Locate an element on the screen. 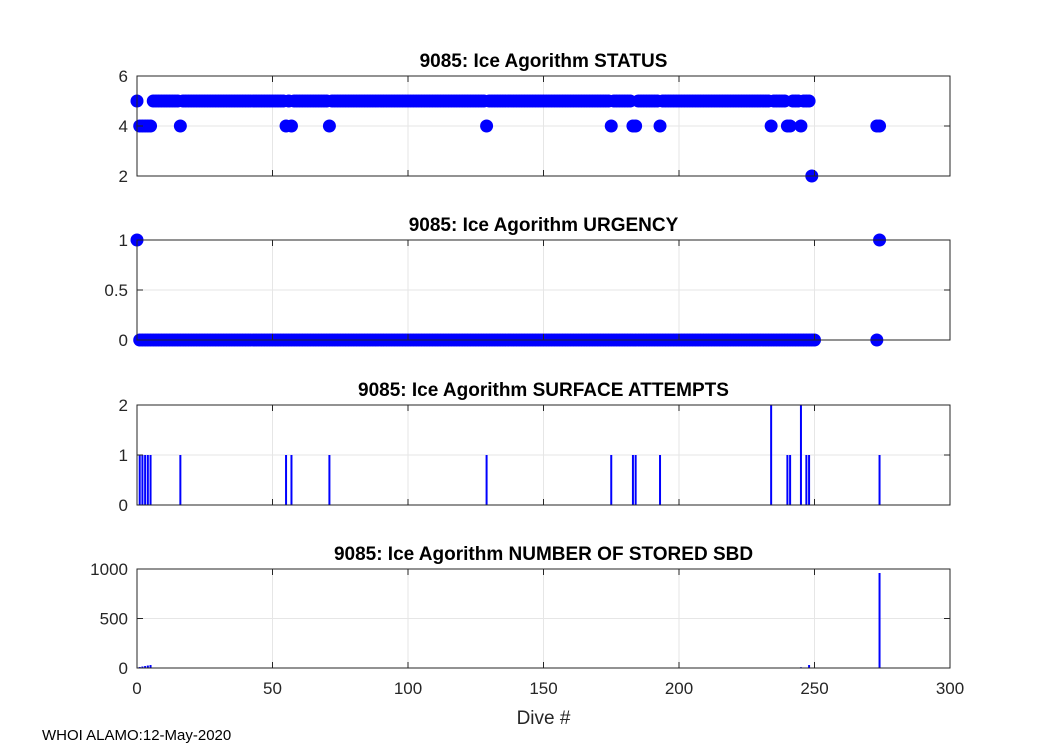  y-tick-label: 500 is located at coordinates (114, 619).